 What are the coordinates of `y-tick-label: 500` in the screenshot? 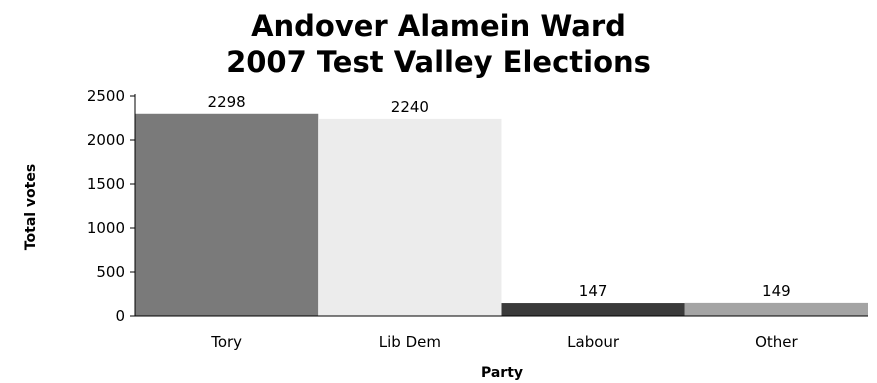 It's located at (110, 272).